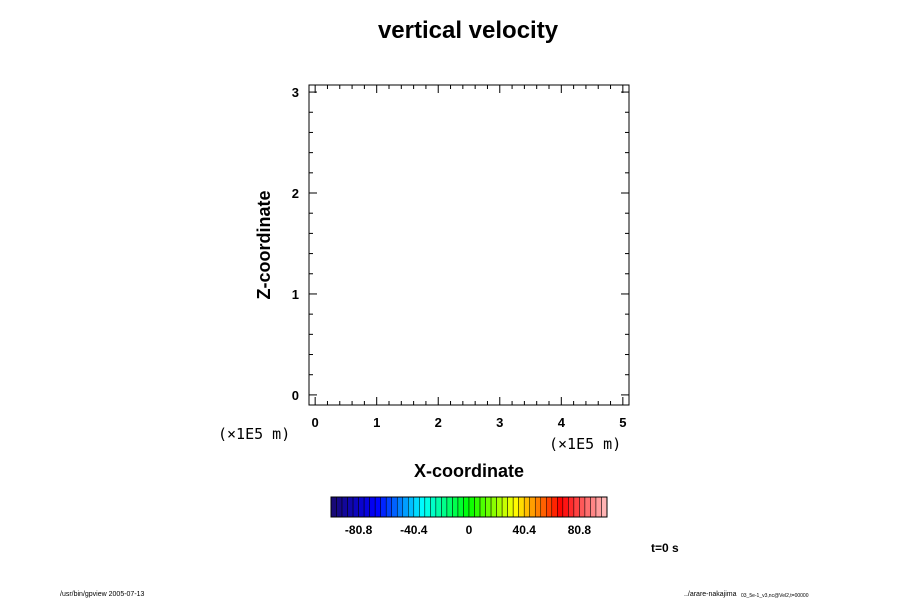 This screenshot has height=600, width=900. What do you see at coordinates (295, 395) in the screenshot?
I see `z-tick-label: 0` at bounding box center [295, 395].